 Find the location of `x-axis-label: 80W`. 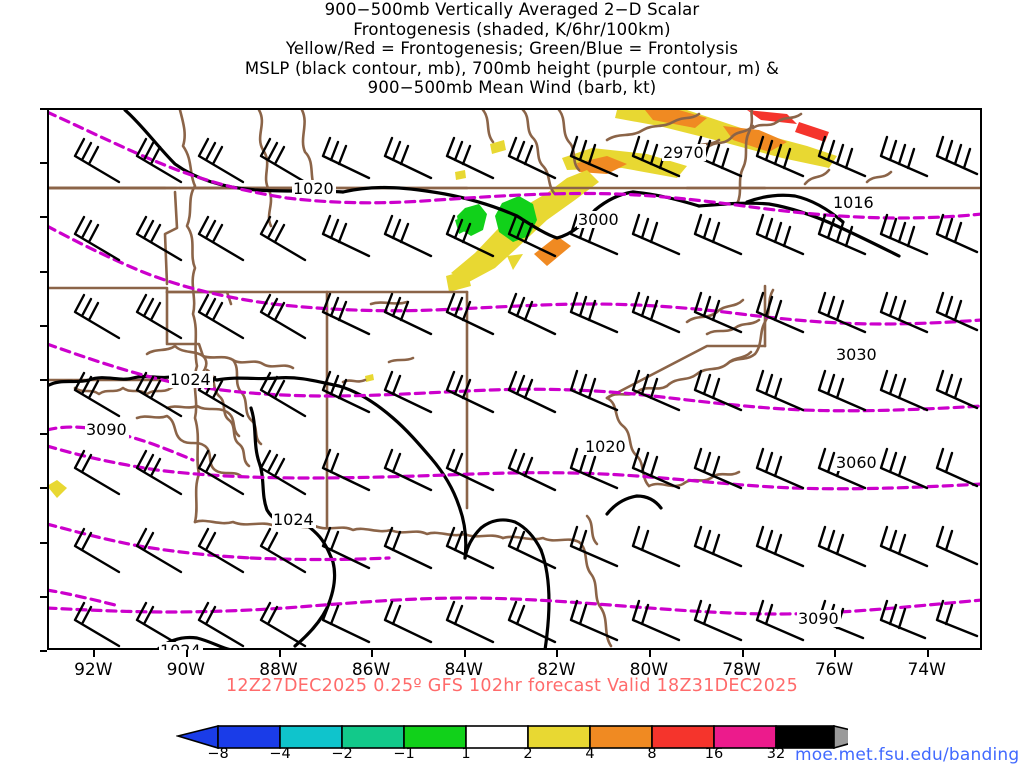

x-axis-label: 80W is located at coordinates (649, 670).